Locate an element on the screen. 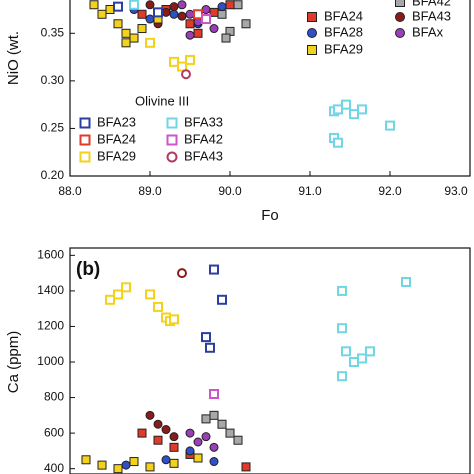 The height and width of the screenshot is (474, 474). x-tick-label: 89.0 is located at coordinates (150, 191).